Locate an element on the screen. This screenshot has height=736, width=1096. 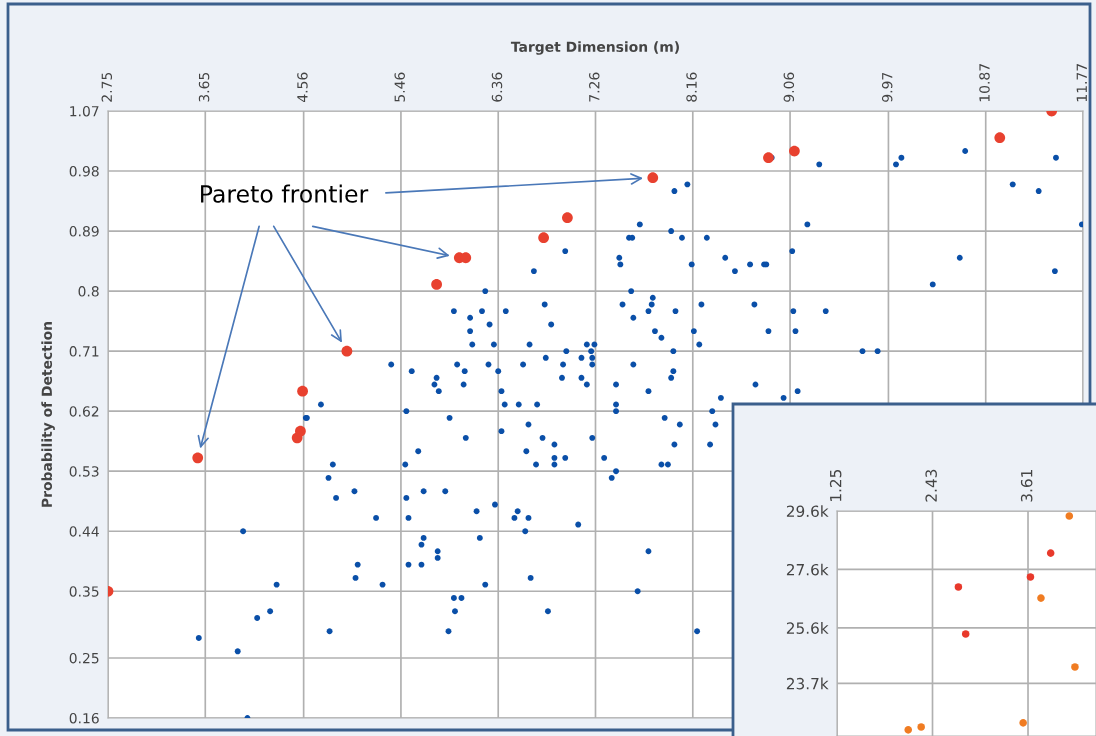
annotation: Pareto frontier is located at coordinates (285, 193).